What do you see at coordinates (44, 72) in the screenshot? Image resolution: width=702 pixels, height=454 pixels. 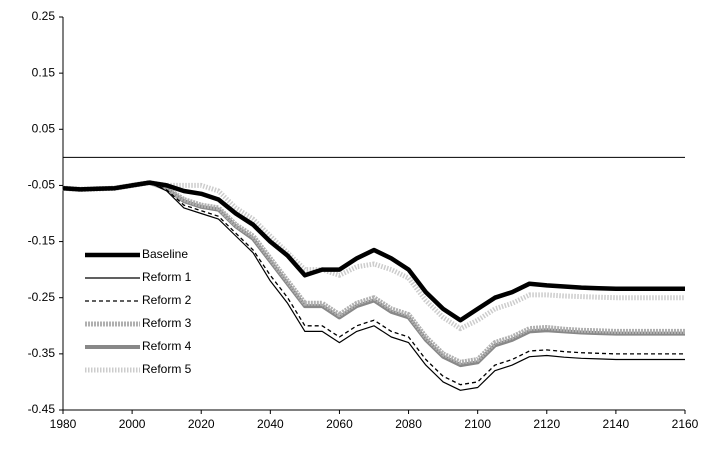 I see `y-tick-label: 0.15` at bounding box center [44, 72].